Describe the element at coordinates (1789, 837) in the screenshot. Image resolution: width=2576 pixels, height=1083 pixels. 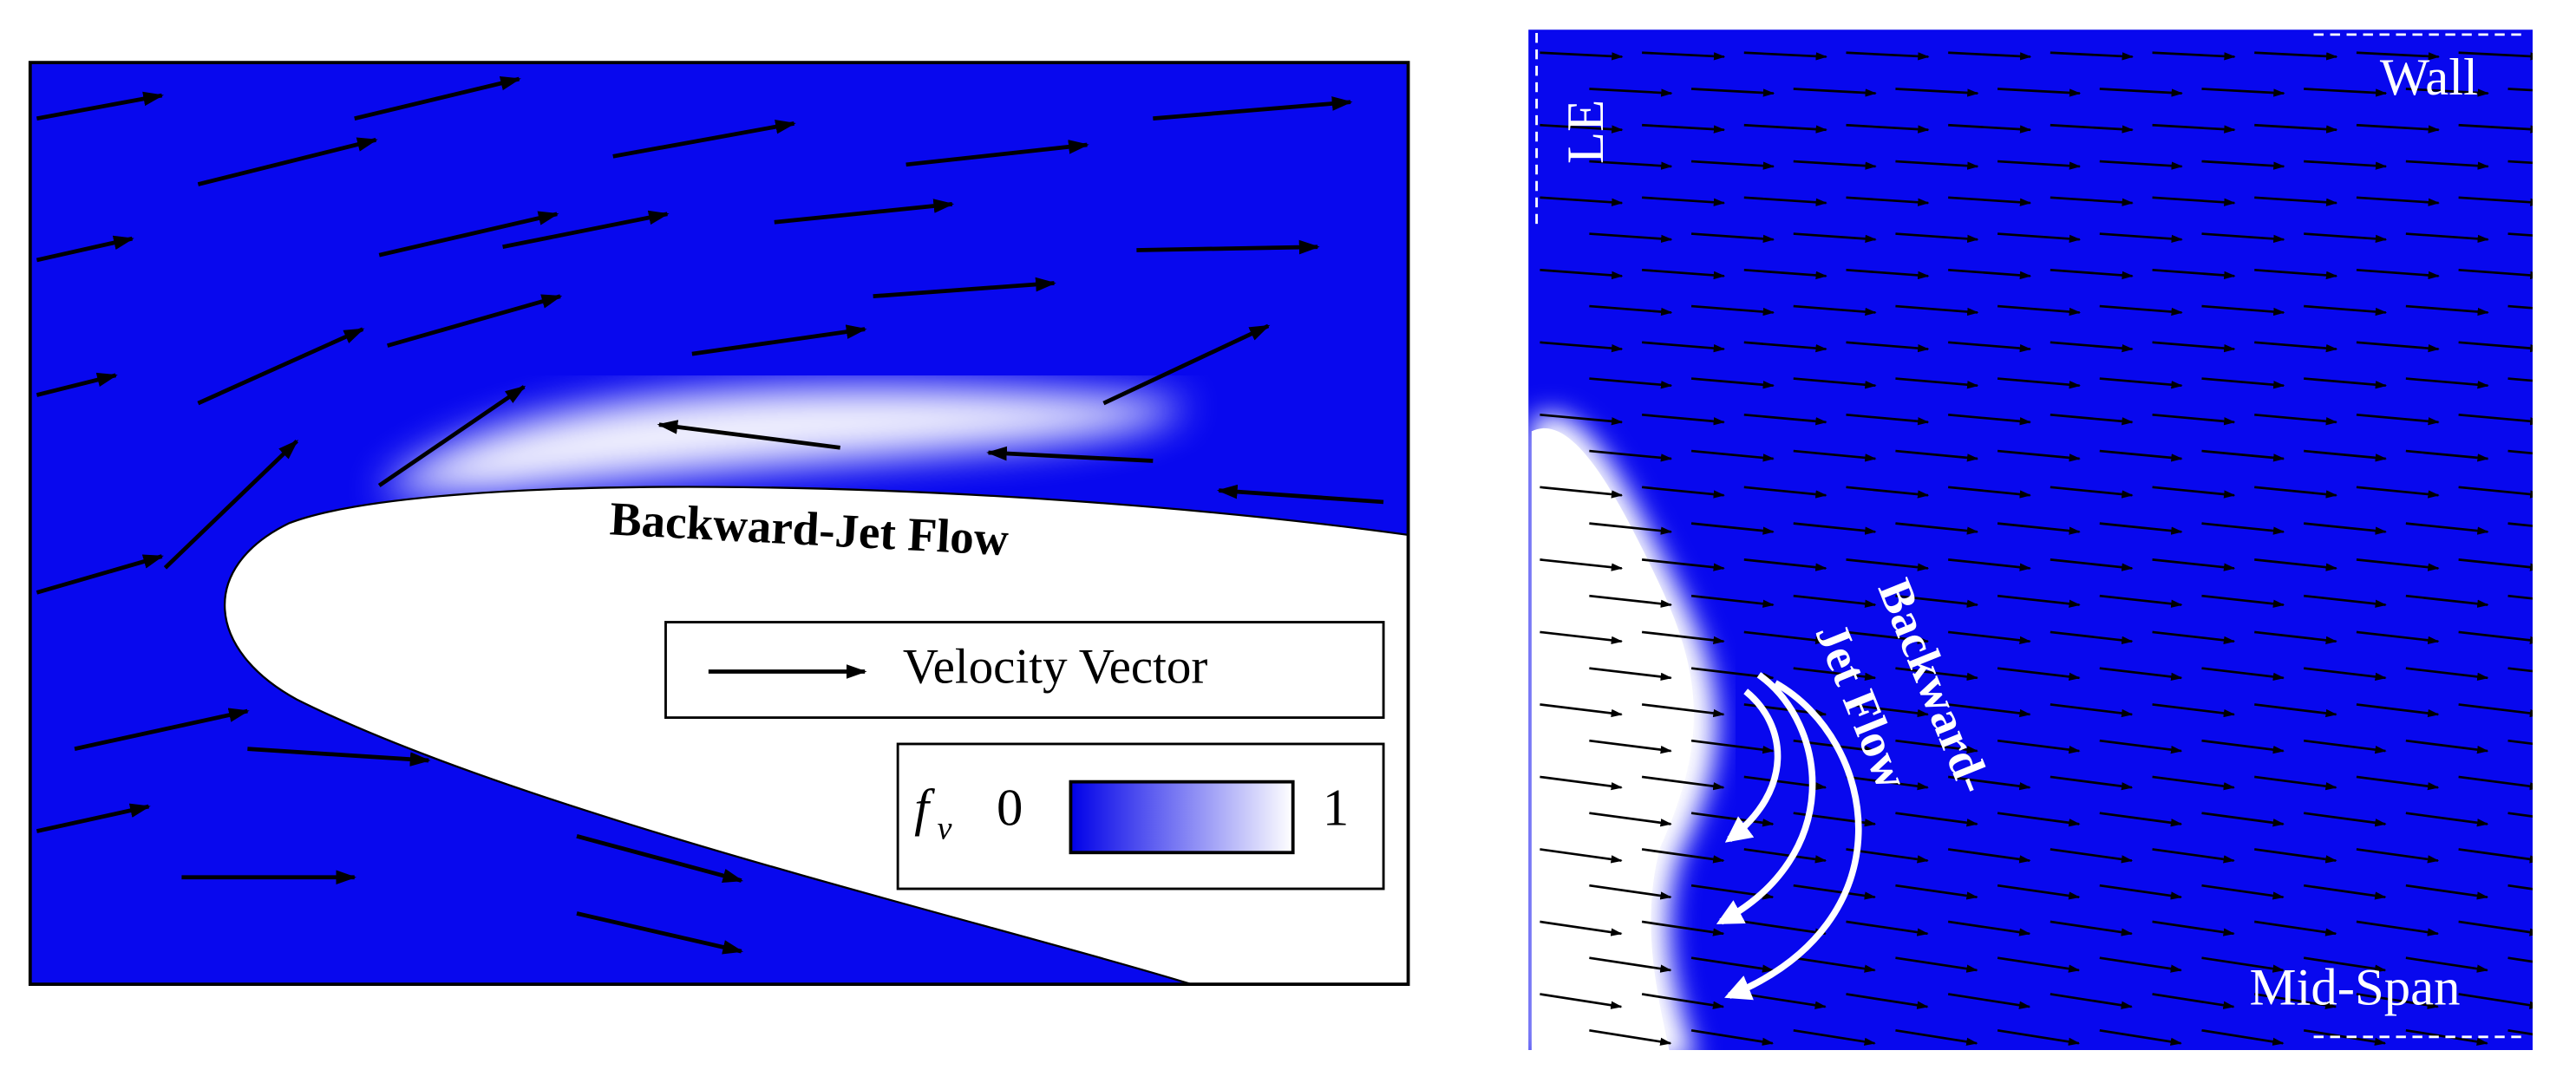
I see `flow-arrows` at that location.